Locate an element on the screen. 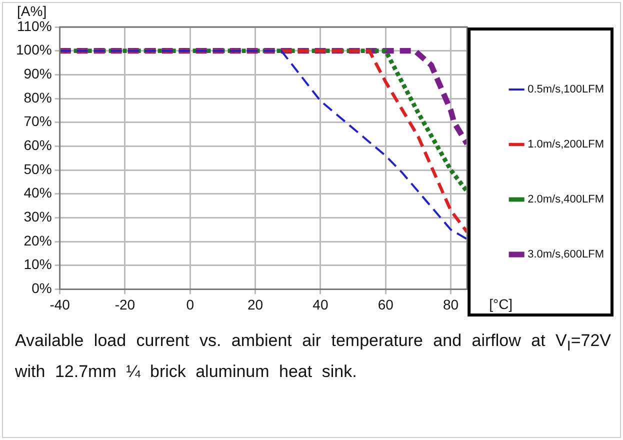 This screenshot has height=440, width=623. y-tick-label: 80% is located at coordinates (38, 97).